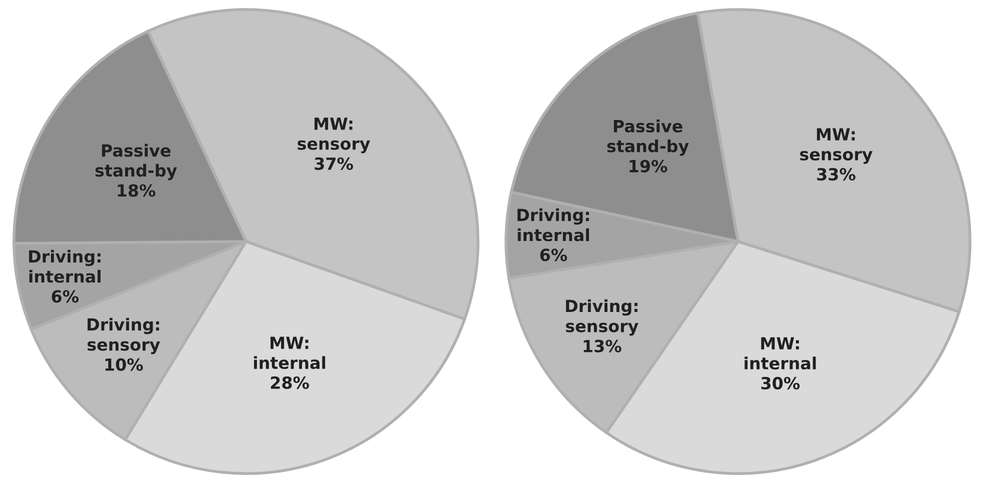 The width and height of the screenshot is (984, 483). What do you see at coordinates (649, 166) in the screenshot?
I see `data-label: 19%` at bounding box center [649, 166].